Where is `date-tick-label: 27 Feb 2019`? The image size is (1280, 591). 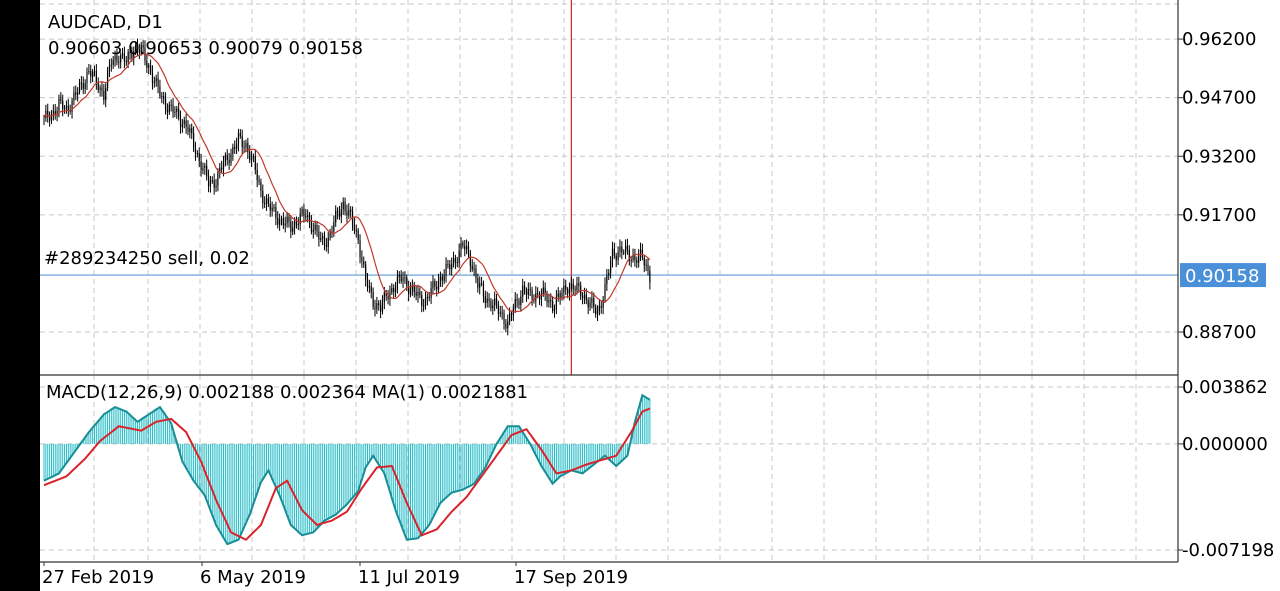
date-tick-label: 27 Feb 2019 is located at coordinates (98, 577).